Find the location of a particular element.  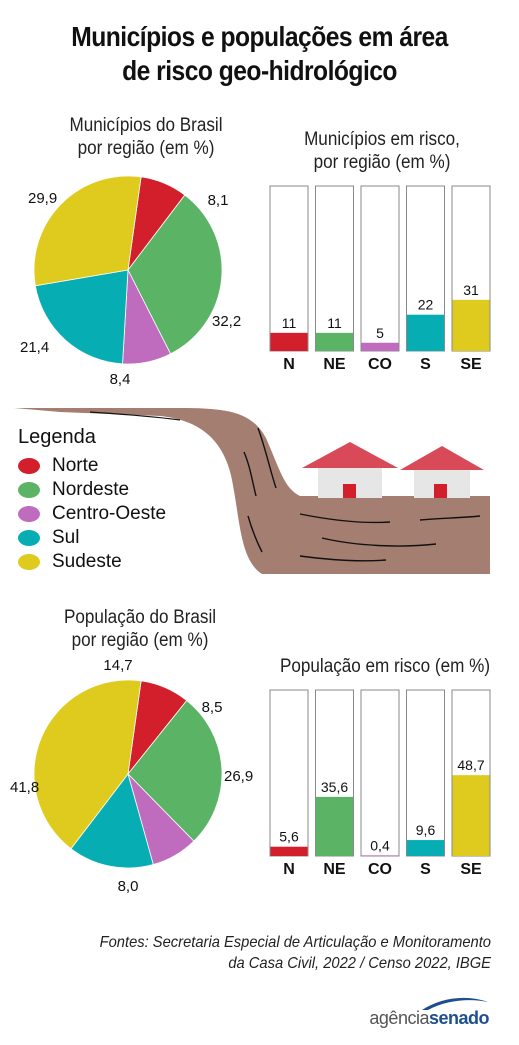

pie-value-label: 8,1 is located at coordinates (218, 200).